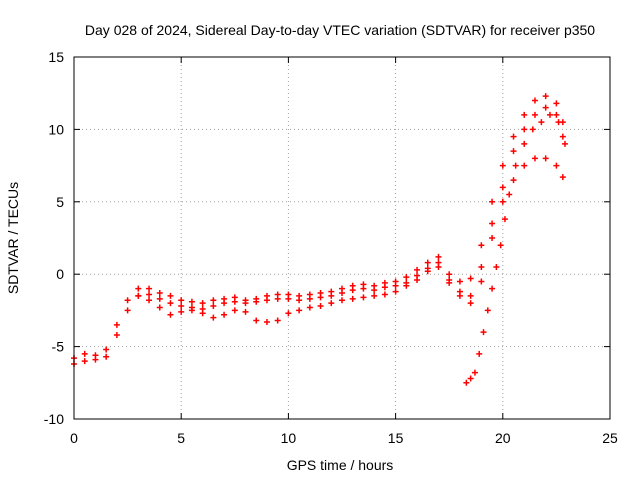 The width and height of the screenshot is (640, 480). What do you see at coordinates (181, 438) in the screenshot?
I see `x-tick-label: 5` at bounding box center [181, 438].